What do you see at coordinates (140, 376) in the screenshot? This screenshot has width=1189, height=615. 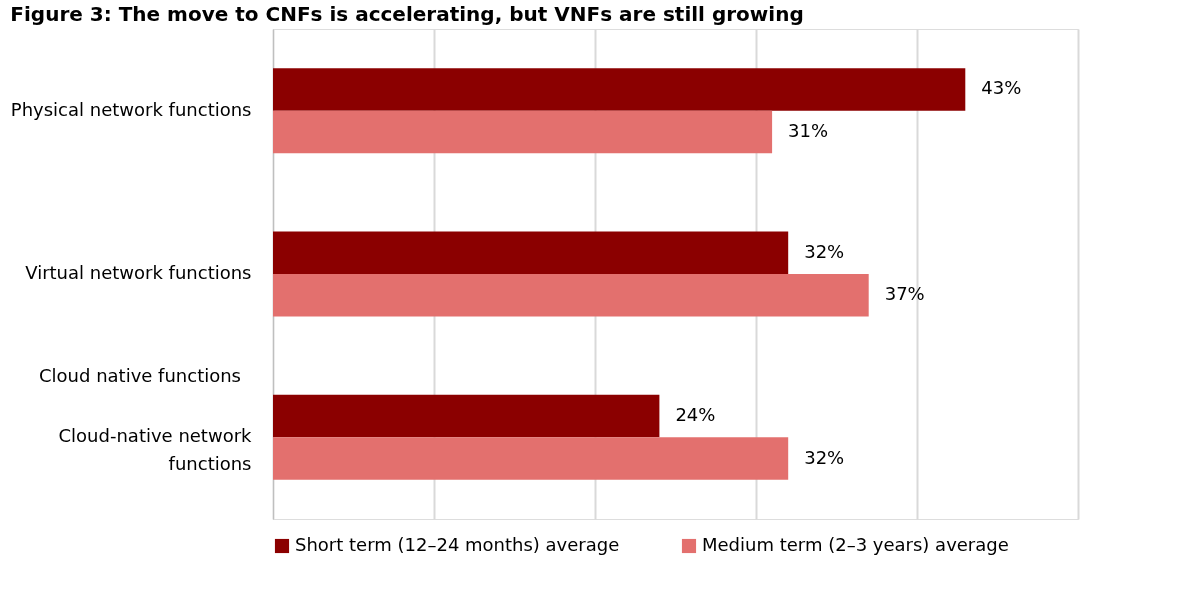 I see `text: Cloud native functions` at bounding box center [140, 376].